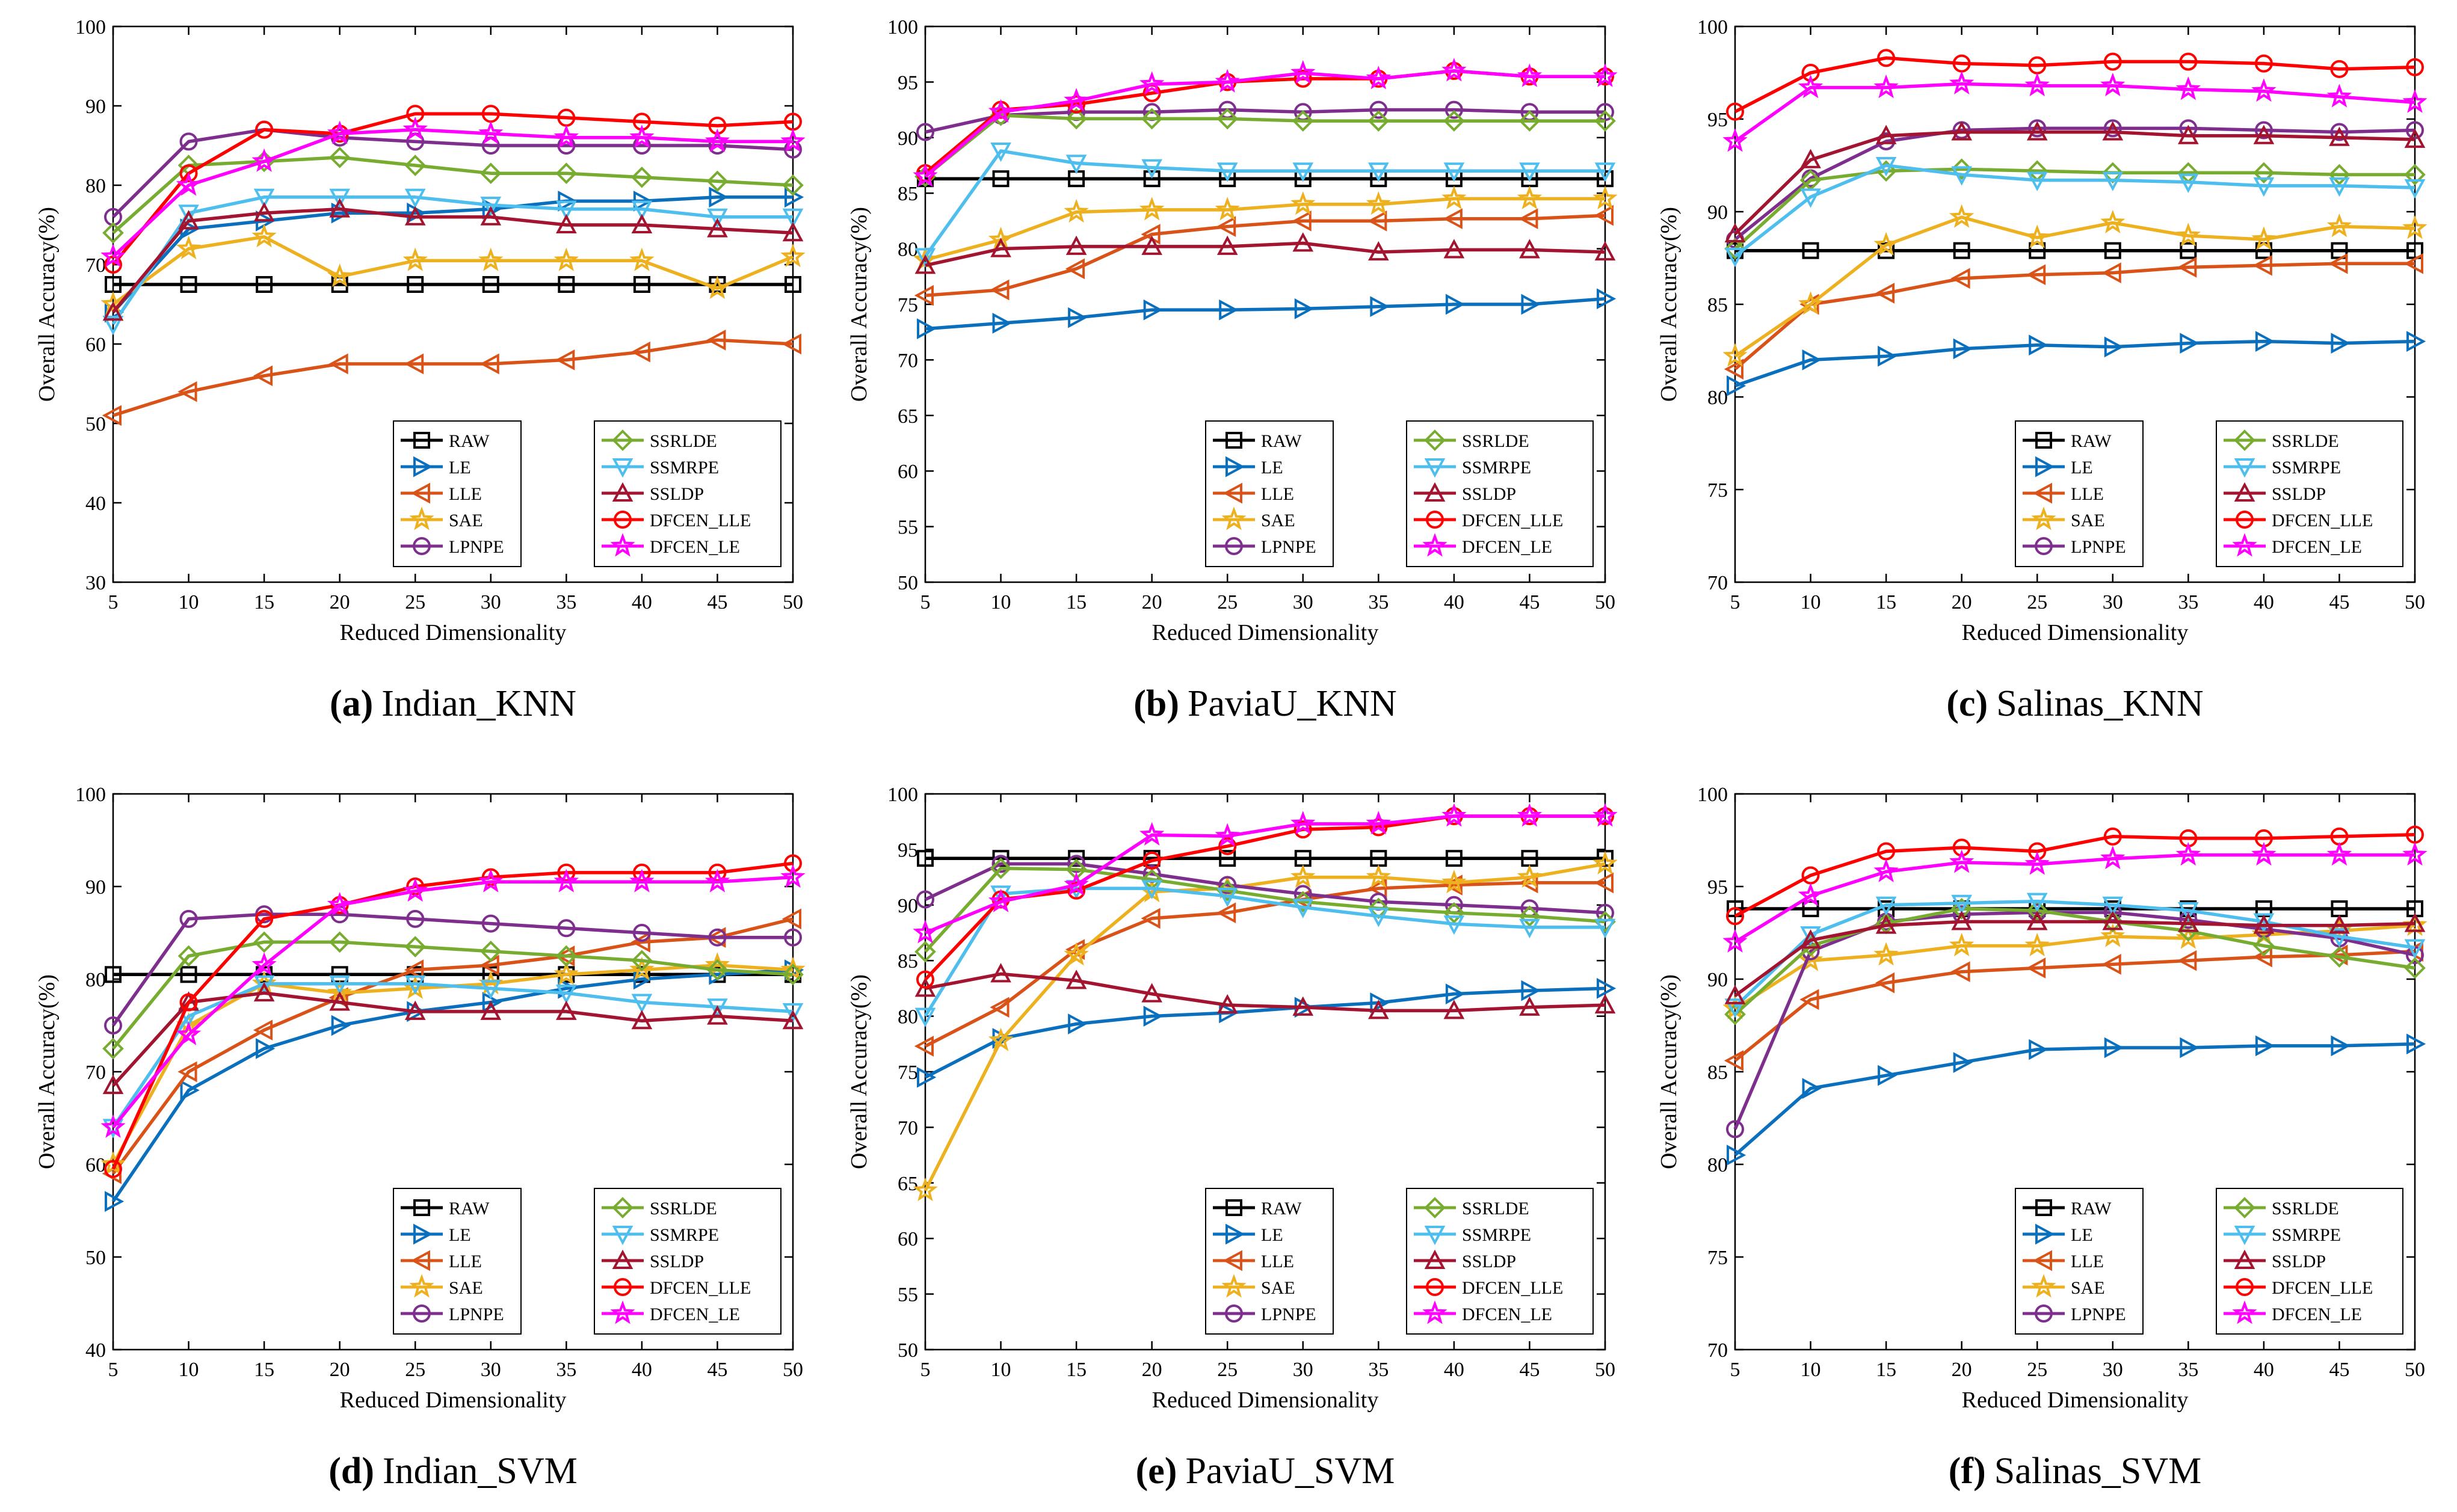  I want to click on y-tick-label: 80, so click(908, 1017).